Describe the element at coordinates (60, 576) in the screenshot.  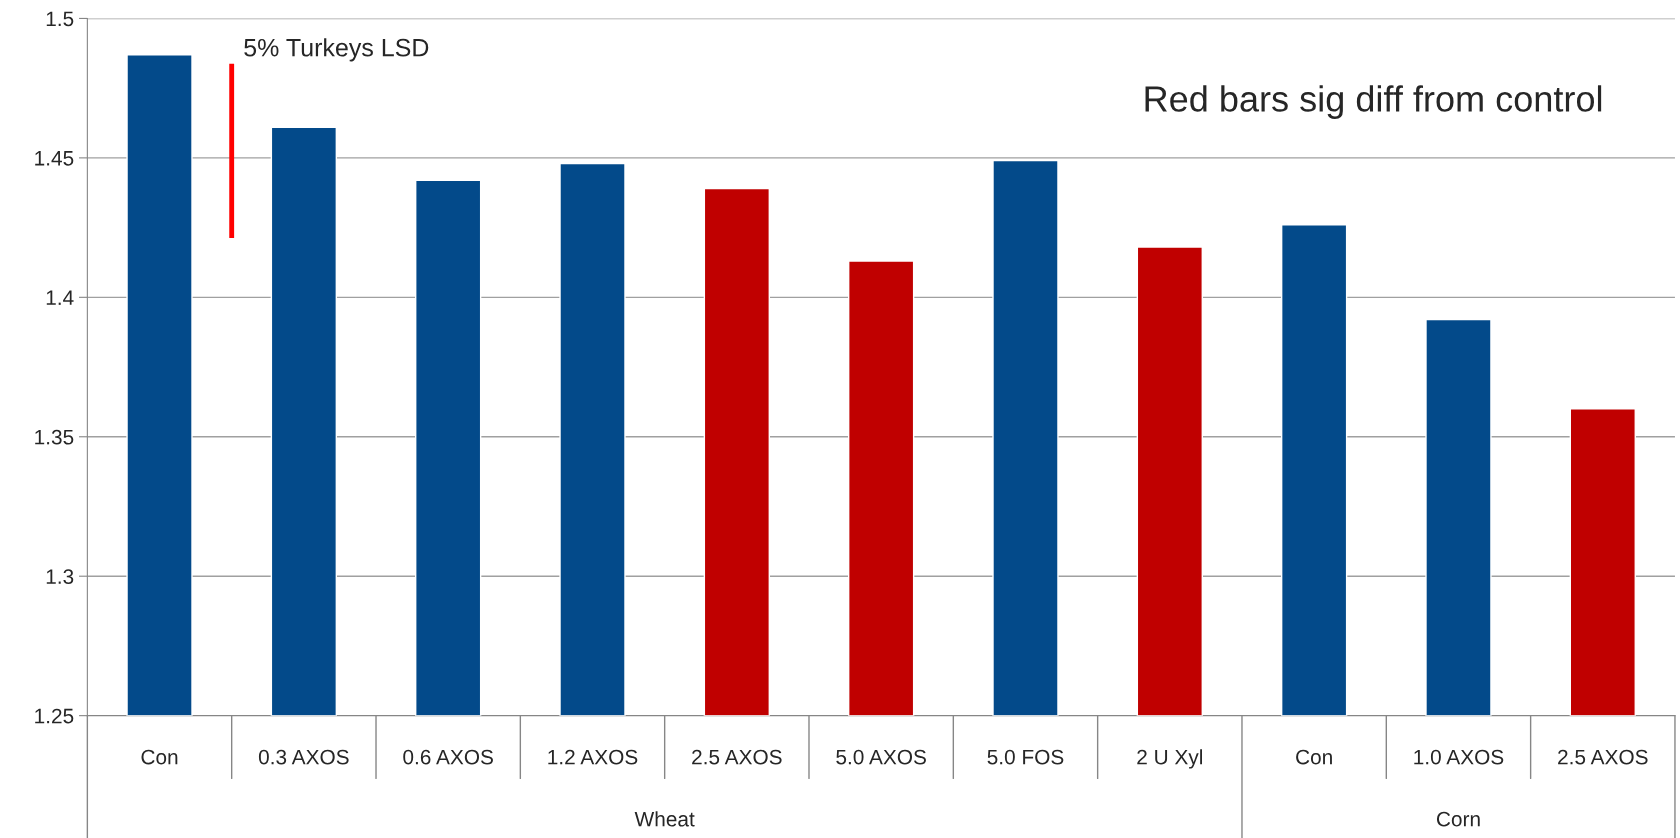
I see `y-tick-label: 1.3` at that location.